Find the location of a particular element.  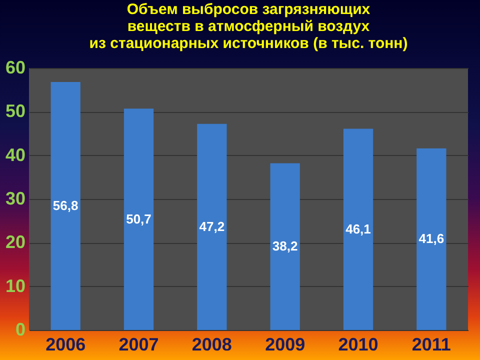

x-tick-label: 2009 is located at coordinates (285, 344).